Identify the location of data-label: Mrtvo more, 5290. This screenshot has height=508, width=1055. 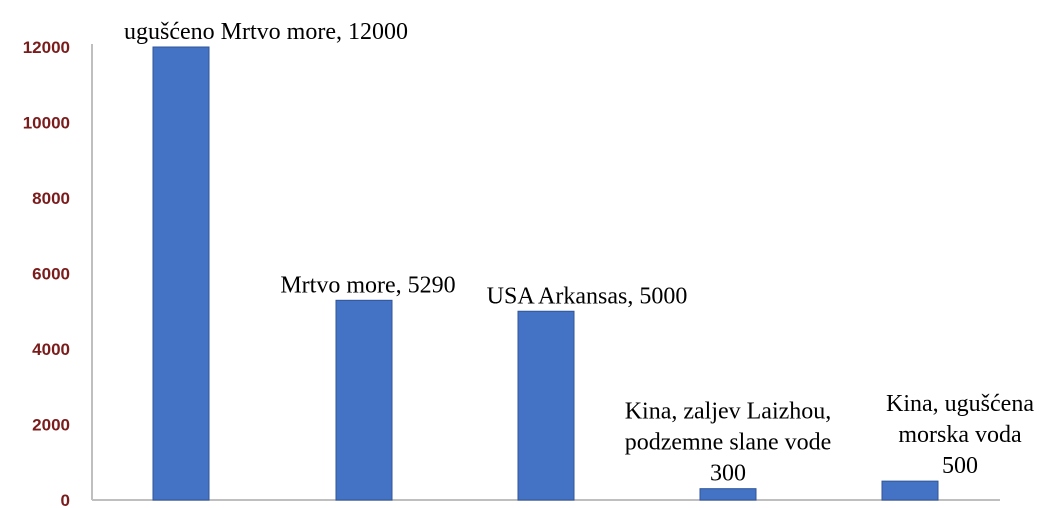
(367, 285).